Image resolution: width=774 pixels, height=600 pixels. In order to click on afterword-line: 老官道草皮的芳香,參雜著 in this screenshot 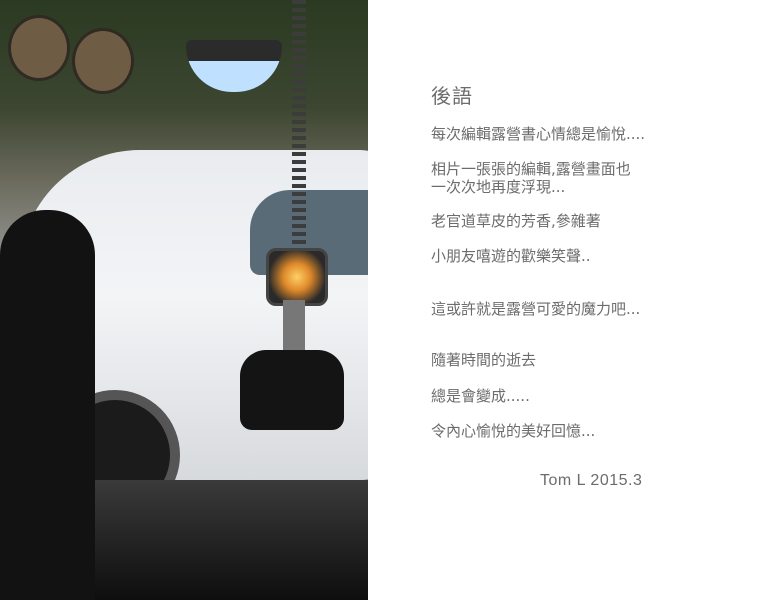, I will do `click(516, 221)`.